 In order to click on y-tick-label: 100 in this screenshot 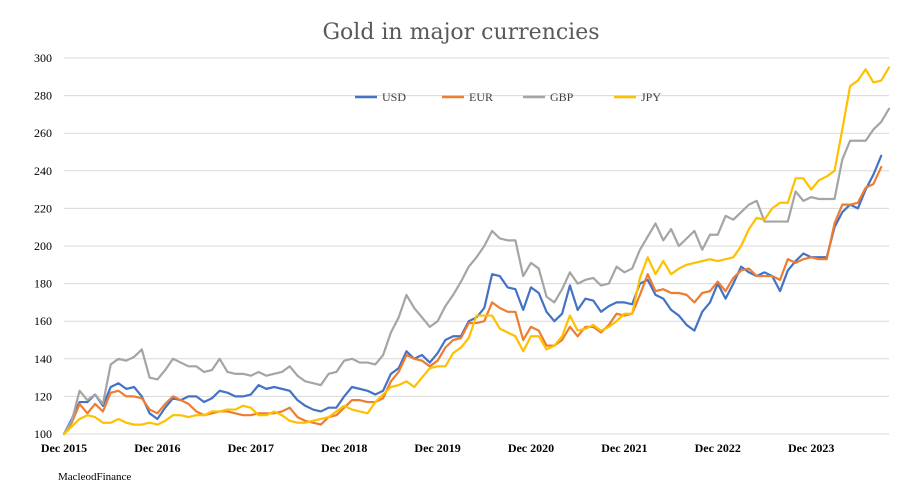, I will do `click(43, 434)`.